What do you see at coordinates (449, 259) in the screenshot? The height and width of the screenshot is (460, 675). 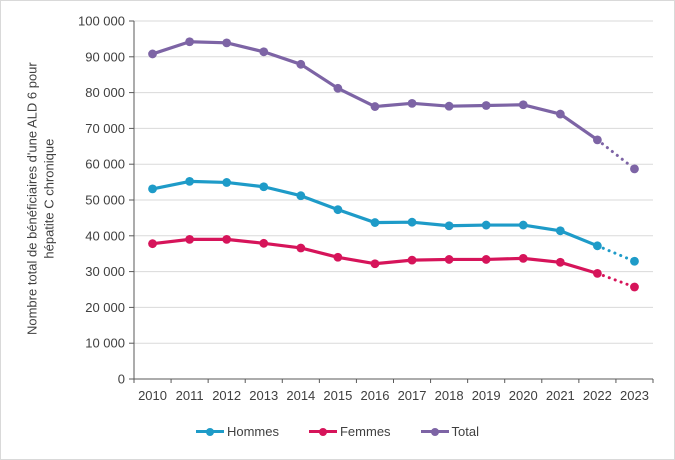 I see `data-point-femmes-2018` at bounding box center [449, 259].